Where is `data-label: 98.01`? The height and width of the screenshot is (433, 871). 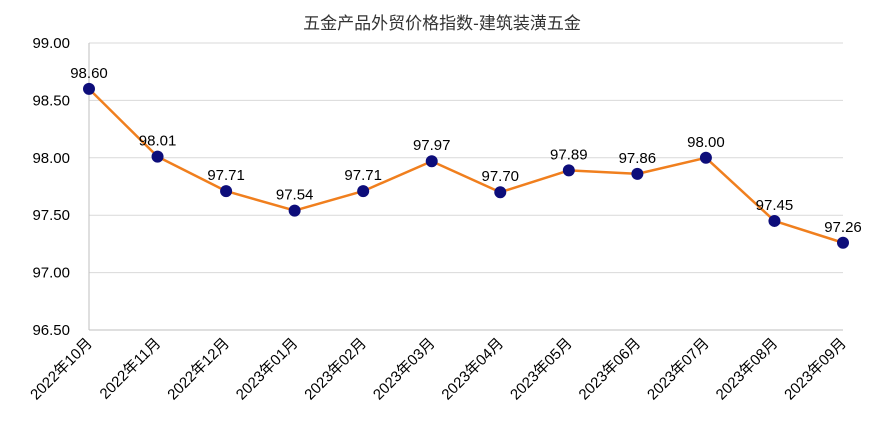
data-label: 98.01 is located at coordinates (158, 141).